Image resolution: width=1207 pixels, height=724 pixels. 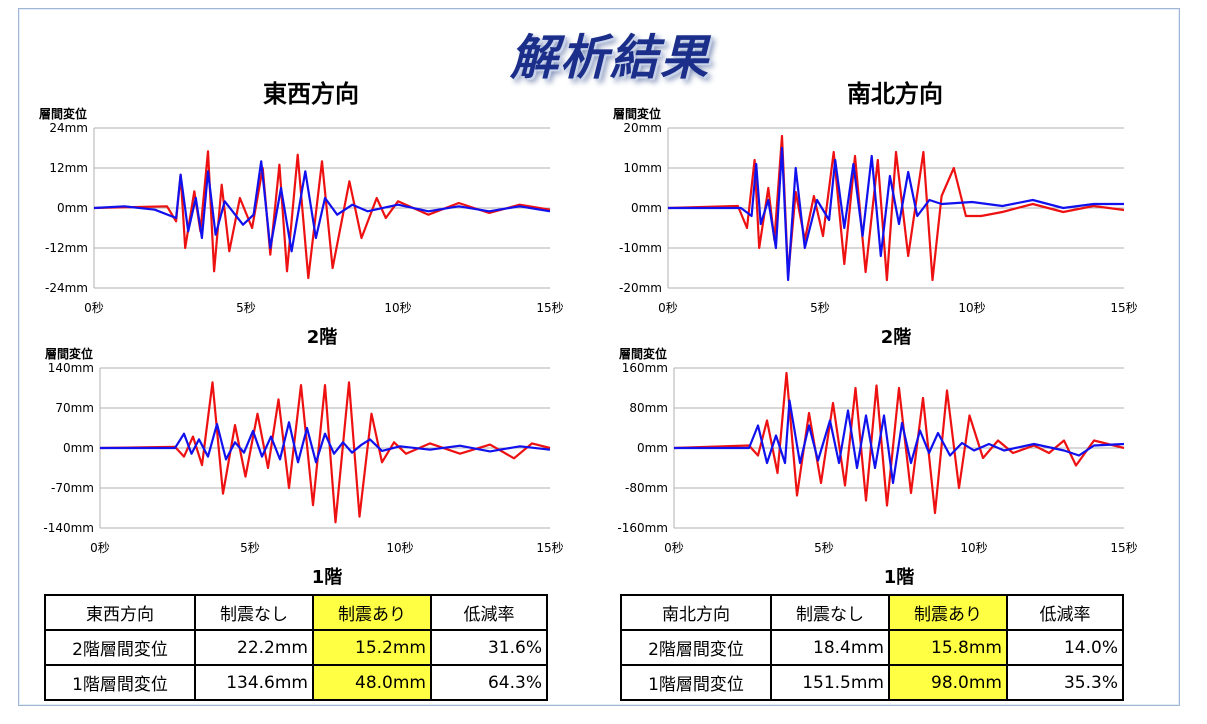 What do you see at coordinates (645, 368) in the screenshot?
I see `y-tick-label: 160mm` at bounding box center [645, 368].